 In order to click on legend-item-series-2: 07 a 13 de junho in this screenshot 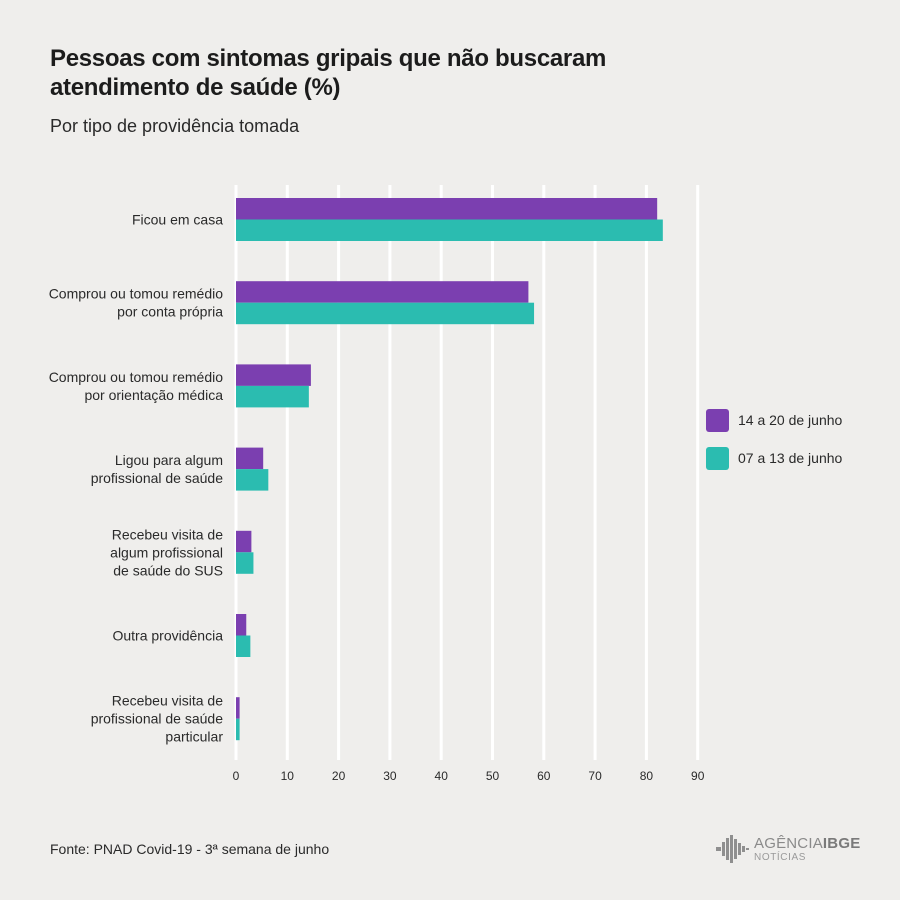, I will do `click(774, 458)`.